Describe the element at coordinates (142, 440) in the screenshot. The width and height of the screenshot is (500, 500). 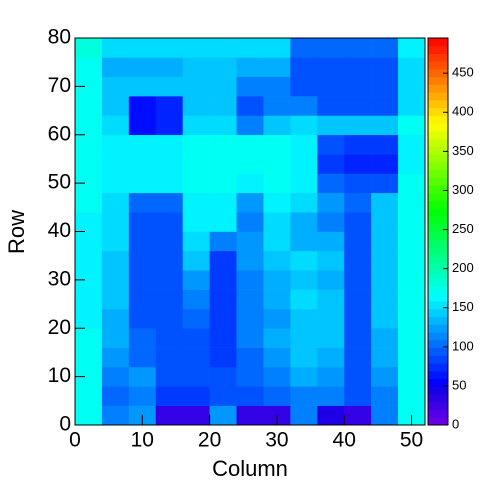
I see `x-tick-label: 10` at that location.